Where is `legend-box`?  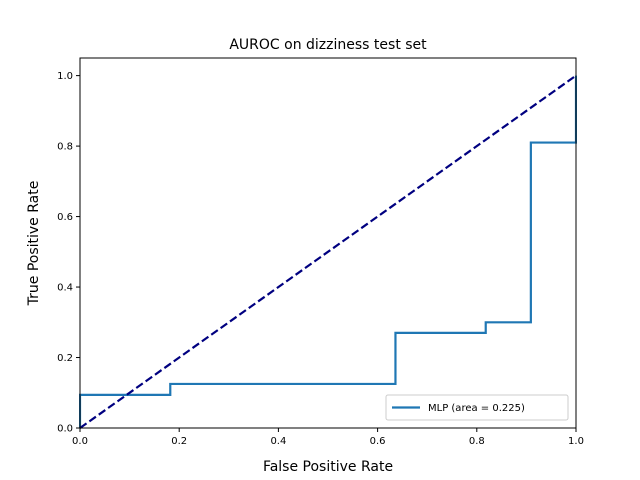
legend-box is located at coordinates (477, 407).